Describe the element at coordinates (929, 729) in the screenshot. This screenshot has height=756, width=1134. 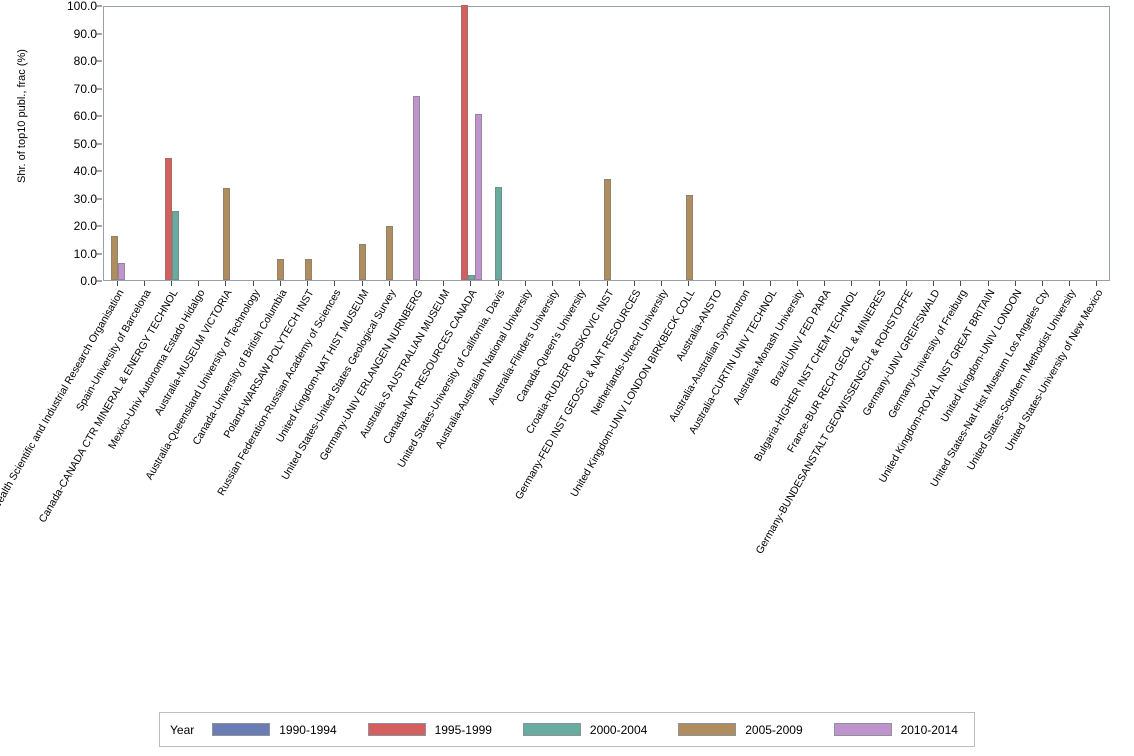
I see `legend-label: 2010-2014` at that location.